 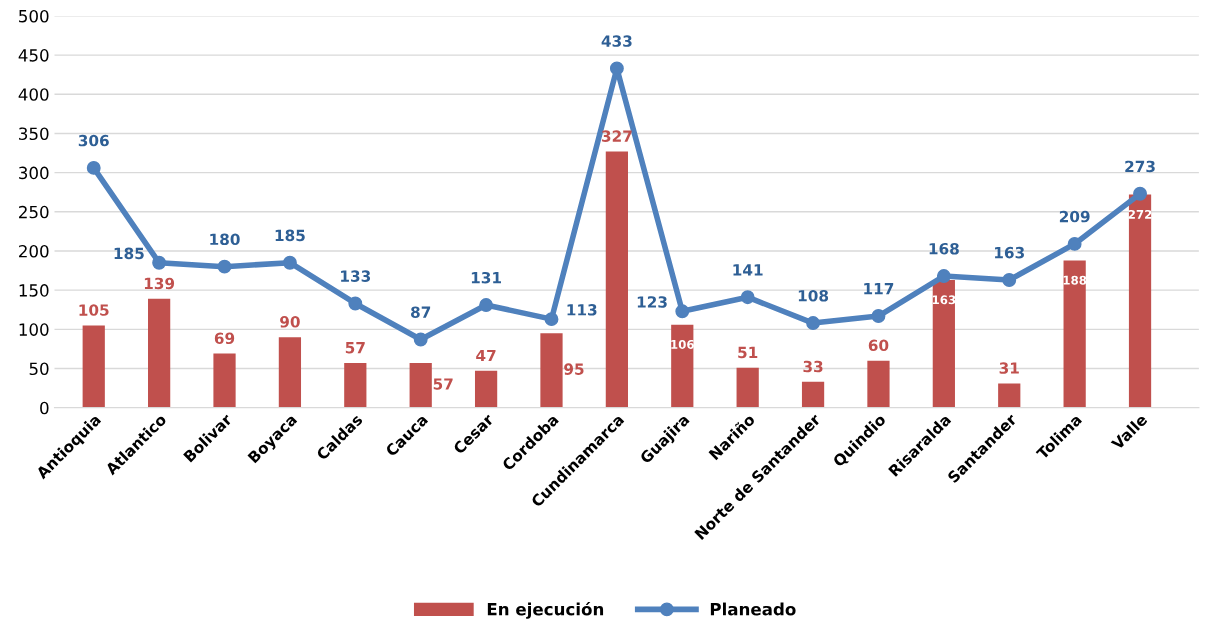 I want to click on data-label: 123, so click(x=652, y=302).